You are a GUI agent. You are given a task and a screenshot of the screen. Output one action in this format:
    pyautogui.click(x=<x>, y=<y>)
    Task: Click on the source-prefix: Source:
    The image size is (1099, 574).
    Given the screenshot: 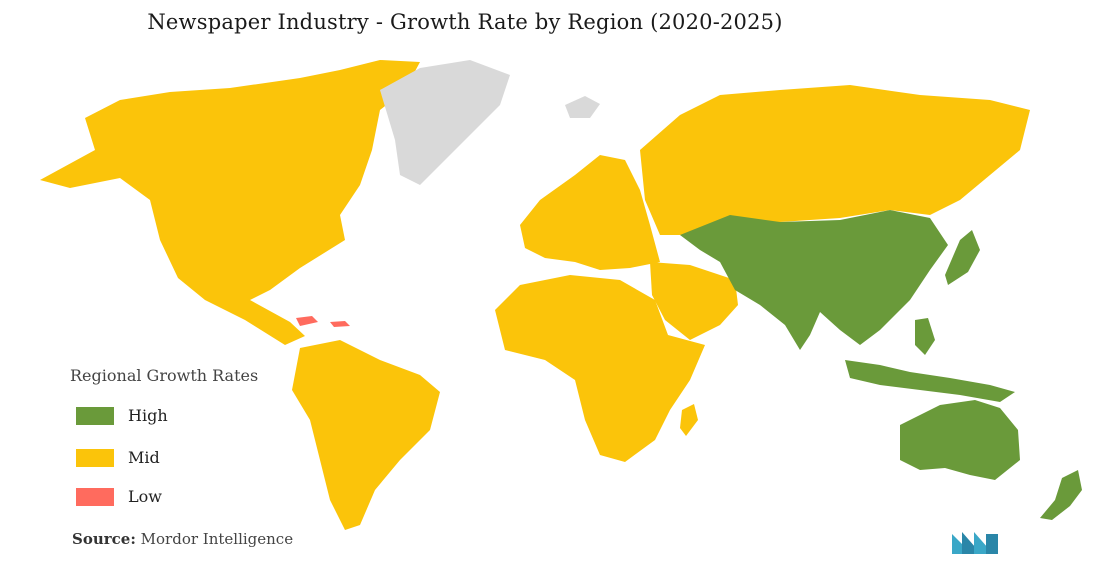 What is the action you would take?
    pyautogui.click(x=104, y=539)
    